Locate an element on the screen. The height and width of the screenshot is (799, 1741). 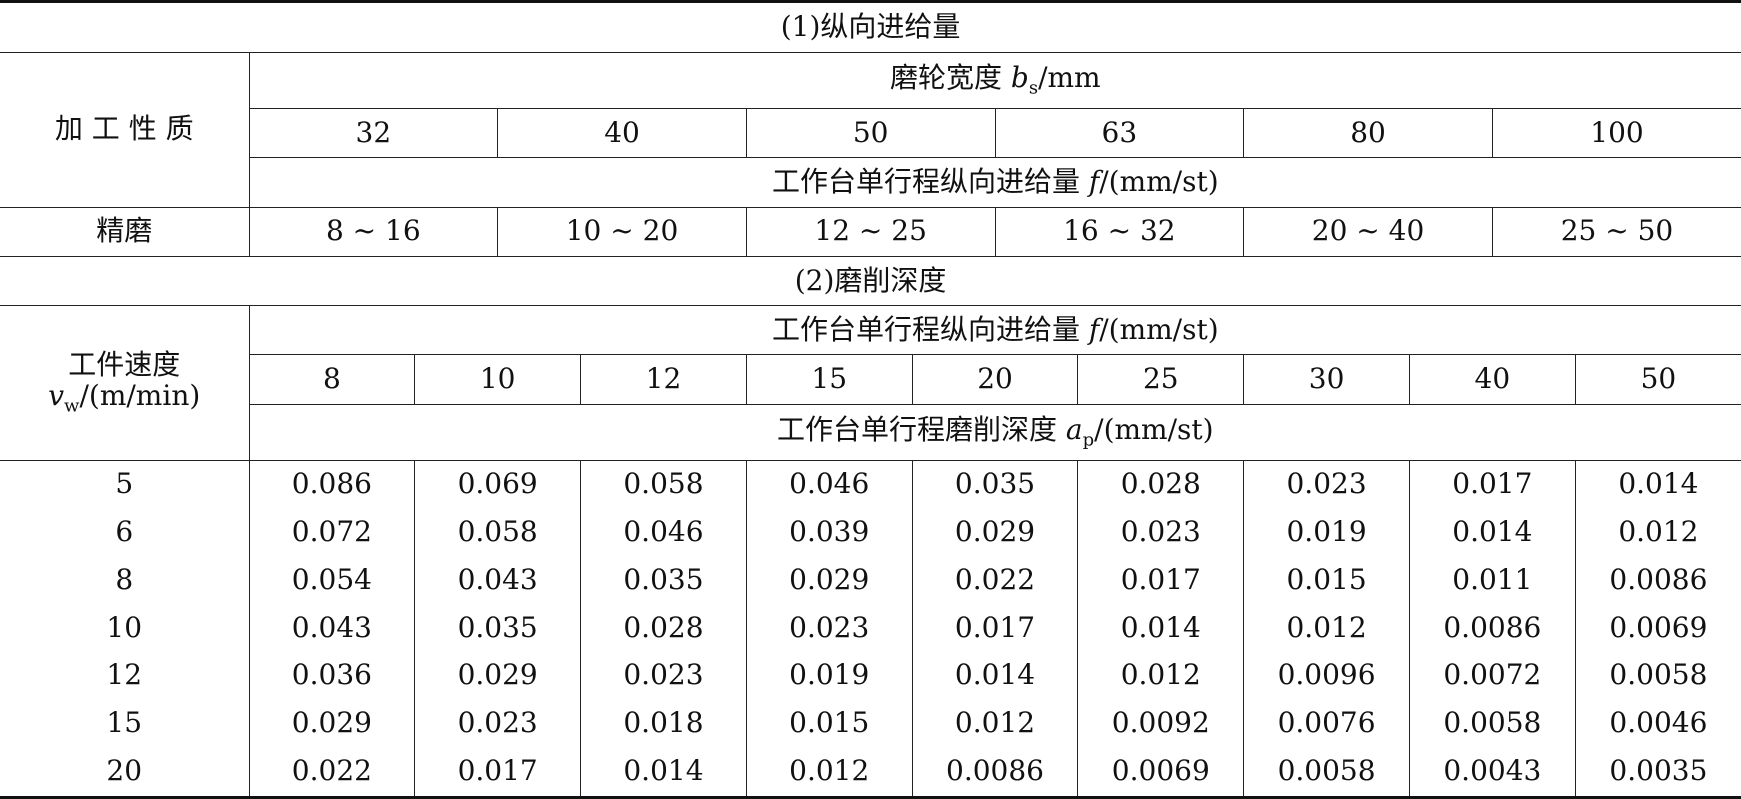
header-row: 工作台单行程磨削深度 ap/(mm/st) is located at coordinates (870, 432).